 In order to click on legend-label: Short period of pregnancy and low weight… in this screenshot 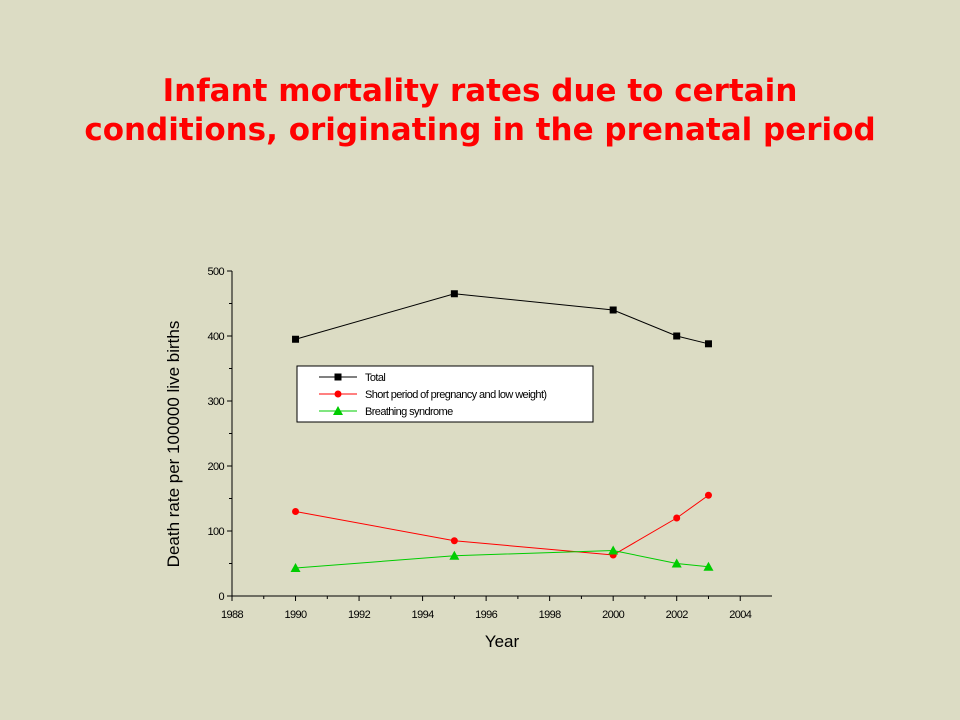, I will do `click(455, 395)`.